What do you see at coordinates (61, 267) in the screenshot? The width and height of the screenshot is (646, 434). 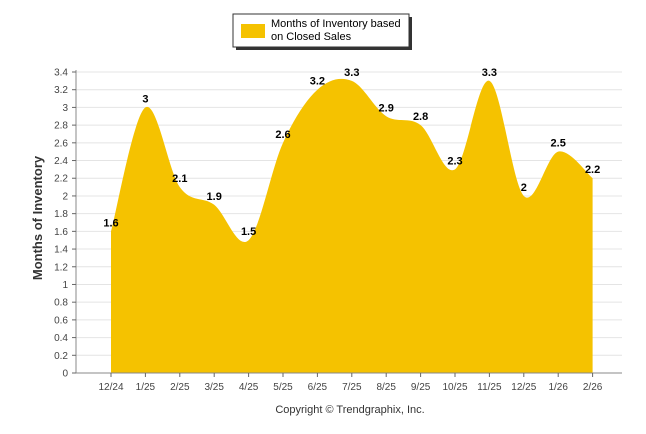 I see `y-tick-label: 1.2` at bounding box center [61, 267].